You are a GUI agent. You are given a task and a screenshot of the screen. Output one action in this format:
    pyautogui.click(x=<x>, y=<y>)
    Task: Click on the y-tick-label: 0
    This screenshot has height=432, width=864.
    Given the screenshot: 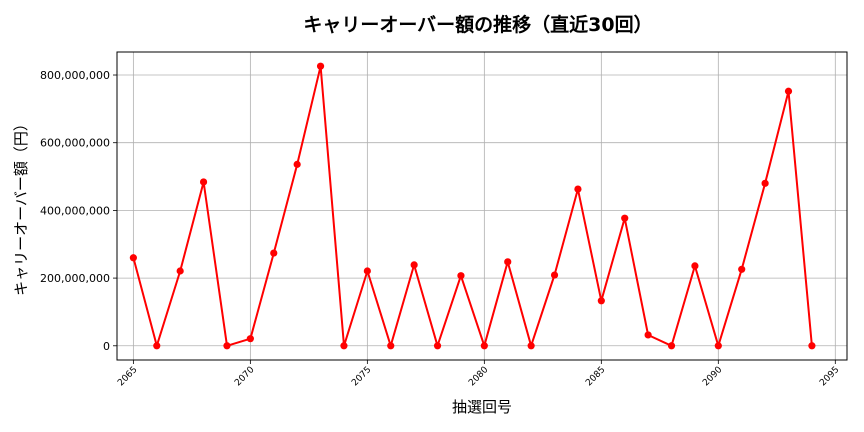 What is the action you would take?
    pyautogui.click(x=106, y=346)
    